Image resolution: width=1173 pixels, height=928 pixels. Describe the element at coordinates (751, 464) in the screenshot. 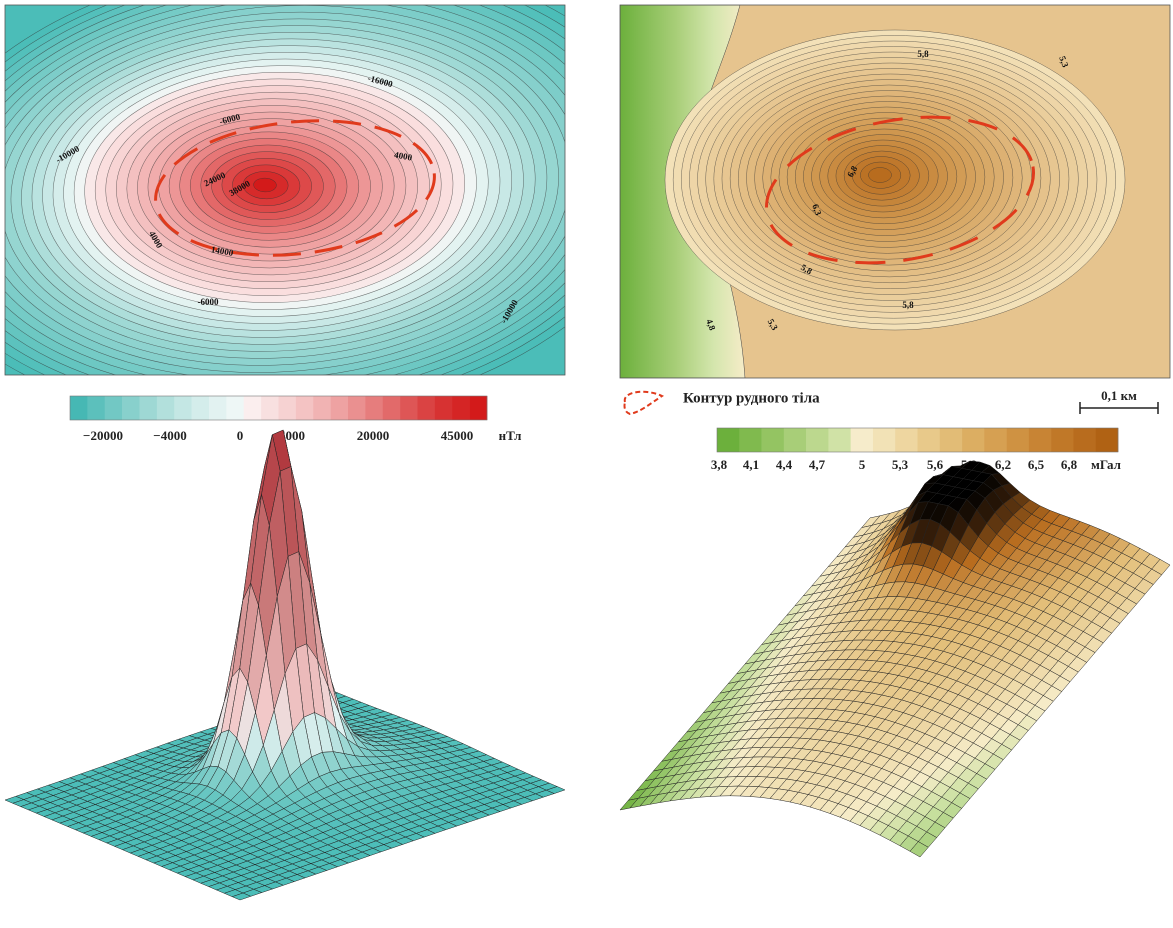

I see `colorbar-label: 4,1` at that location.